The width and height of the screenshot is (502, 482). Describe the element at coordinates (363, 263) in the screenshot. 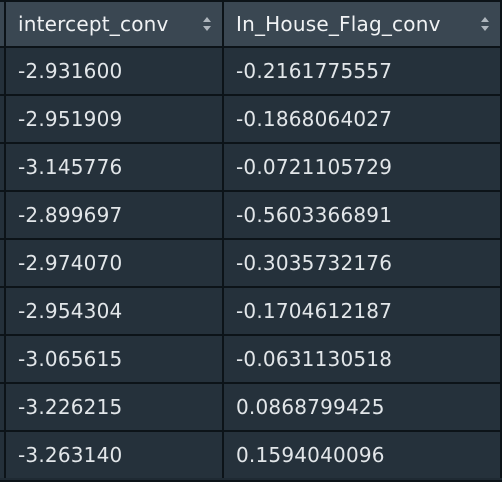

I see `table-cell-in-house-flag-conv: -0.3035732176` at that location.